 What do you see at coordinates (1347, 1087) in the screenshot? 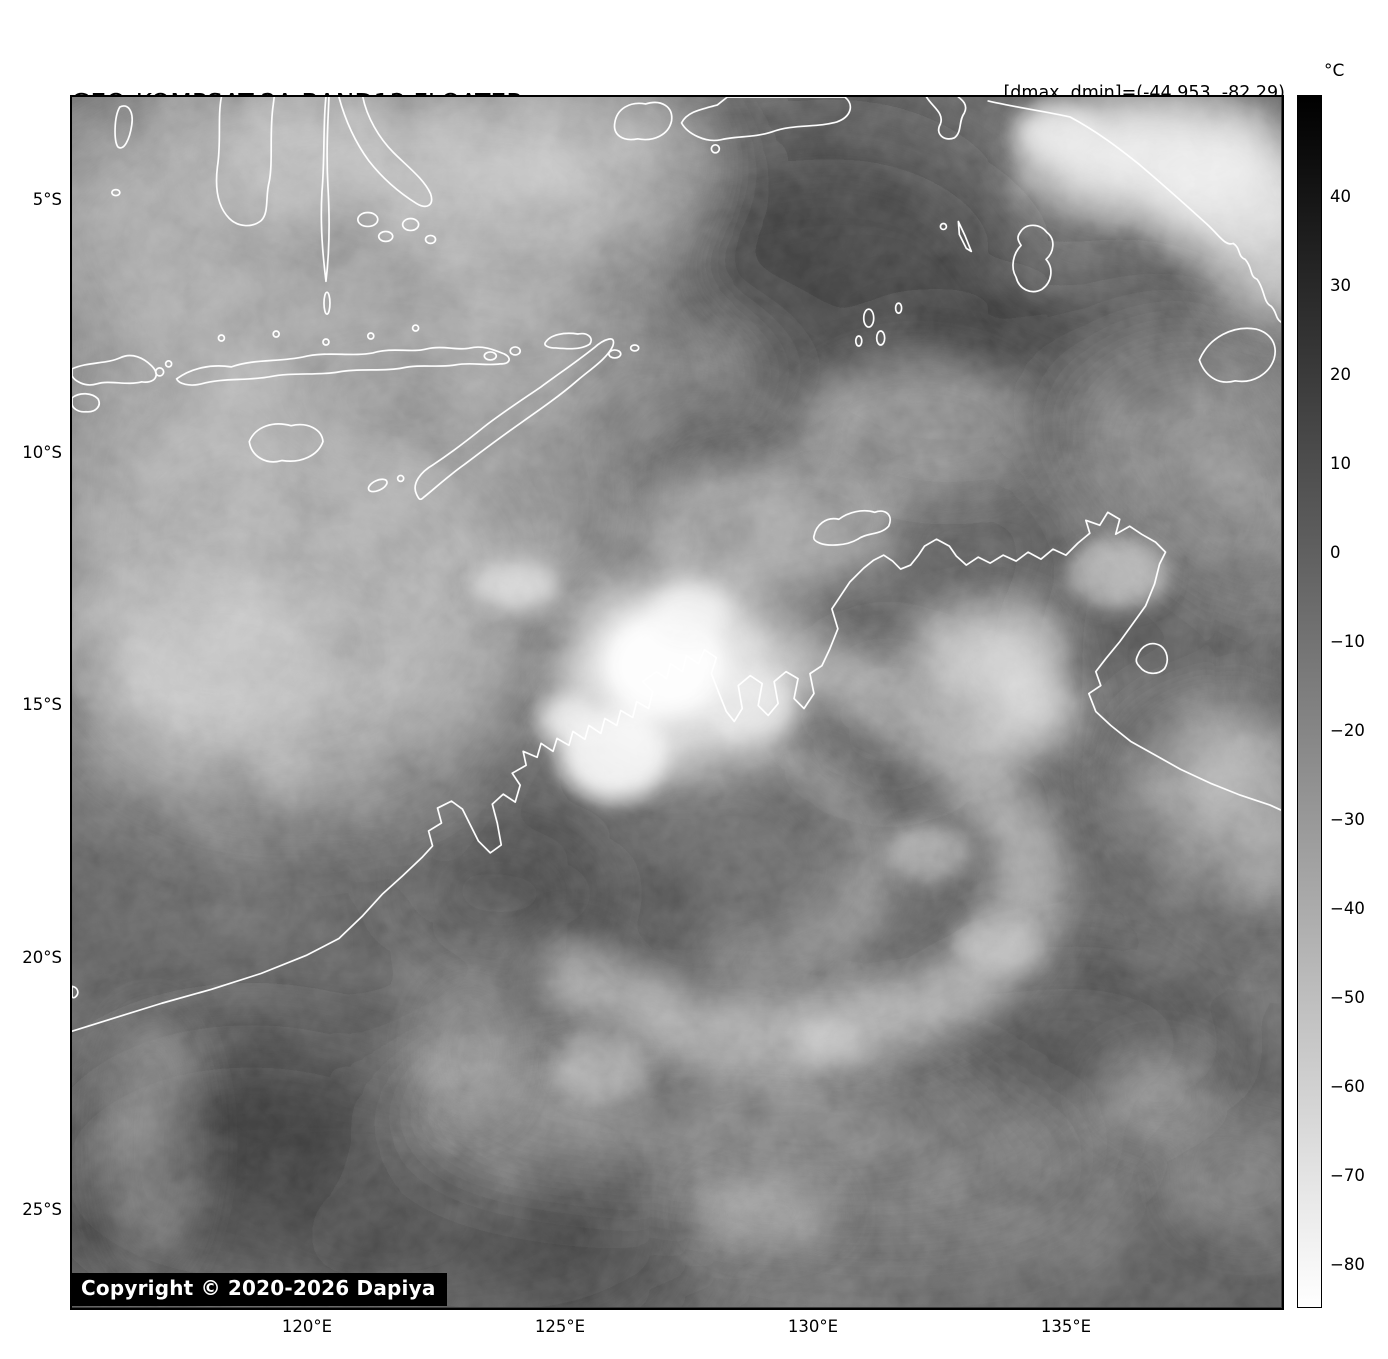
I see `colorbar-tick-label: −60` at bounding box center [1347, 1087].